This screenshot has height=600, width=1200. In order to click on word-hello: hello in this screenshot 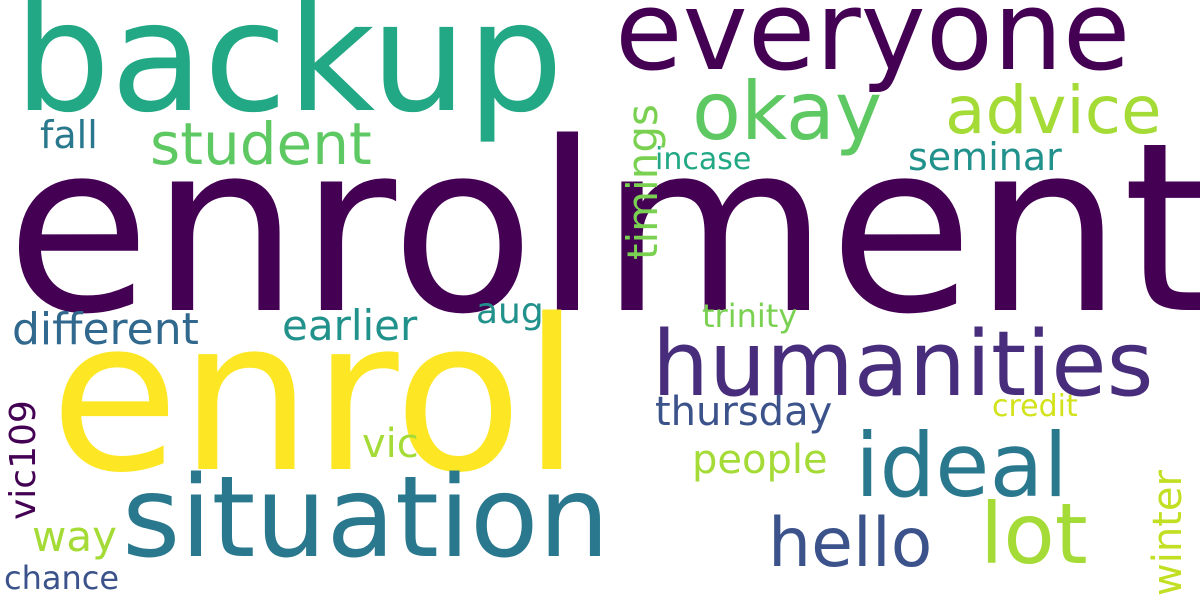, I will do `click(850, 543)`.